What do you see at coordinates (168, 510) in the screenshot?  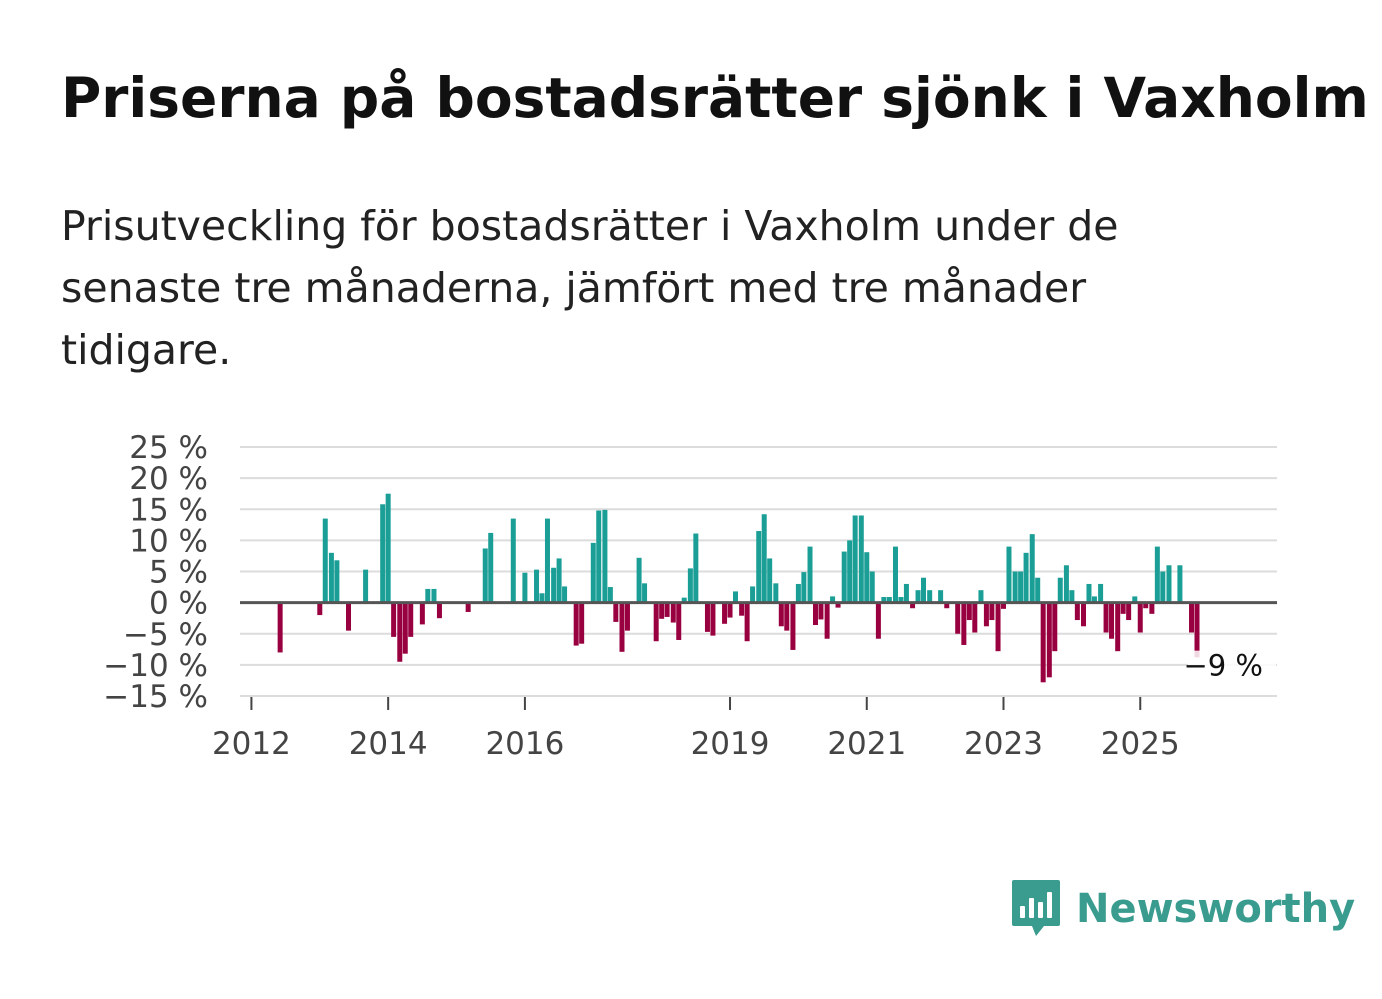 I see `y-tick-label: 15 %` at bounding box center [168, 510].